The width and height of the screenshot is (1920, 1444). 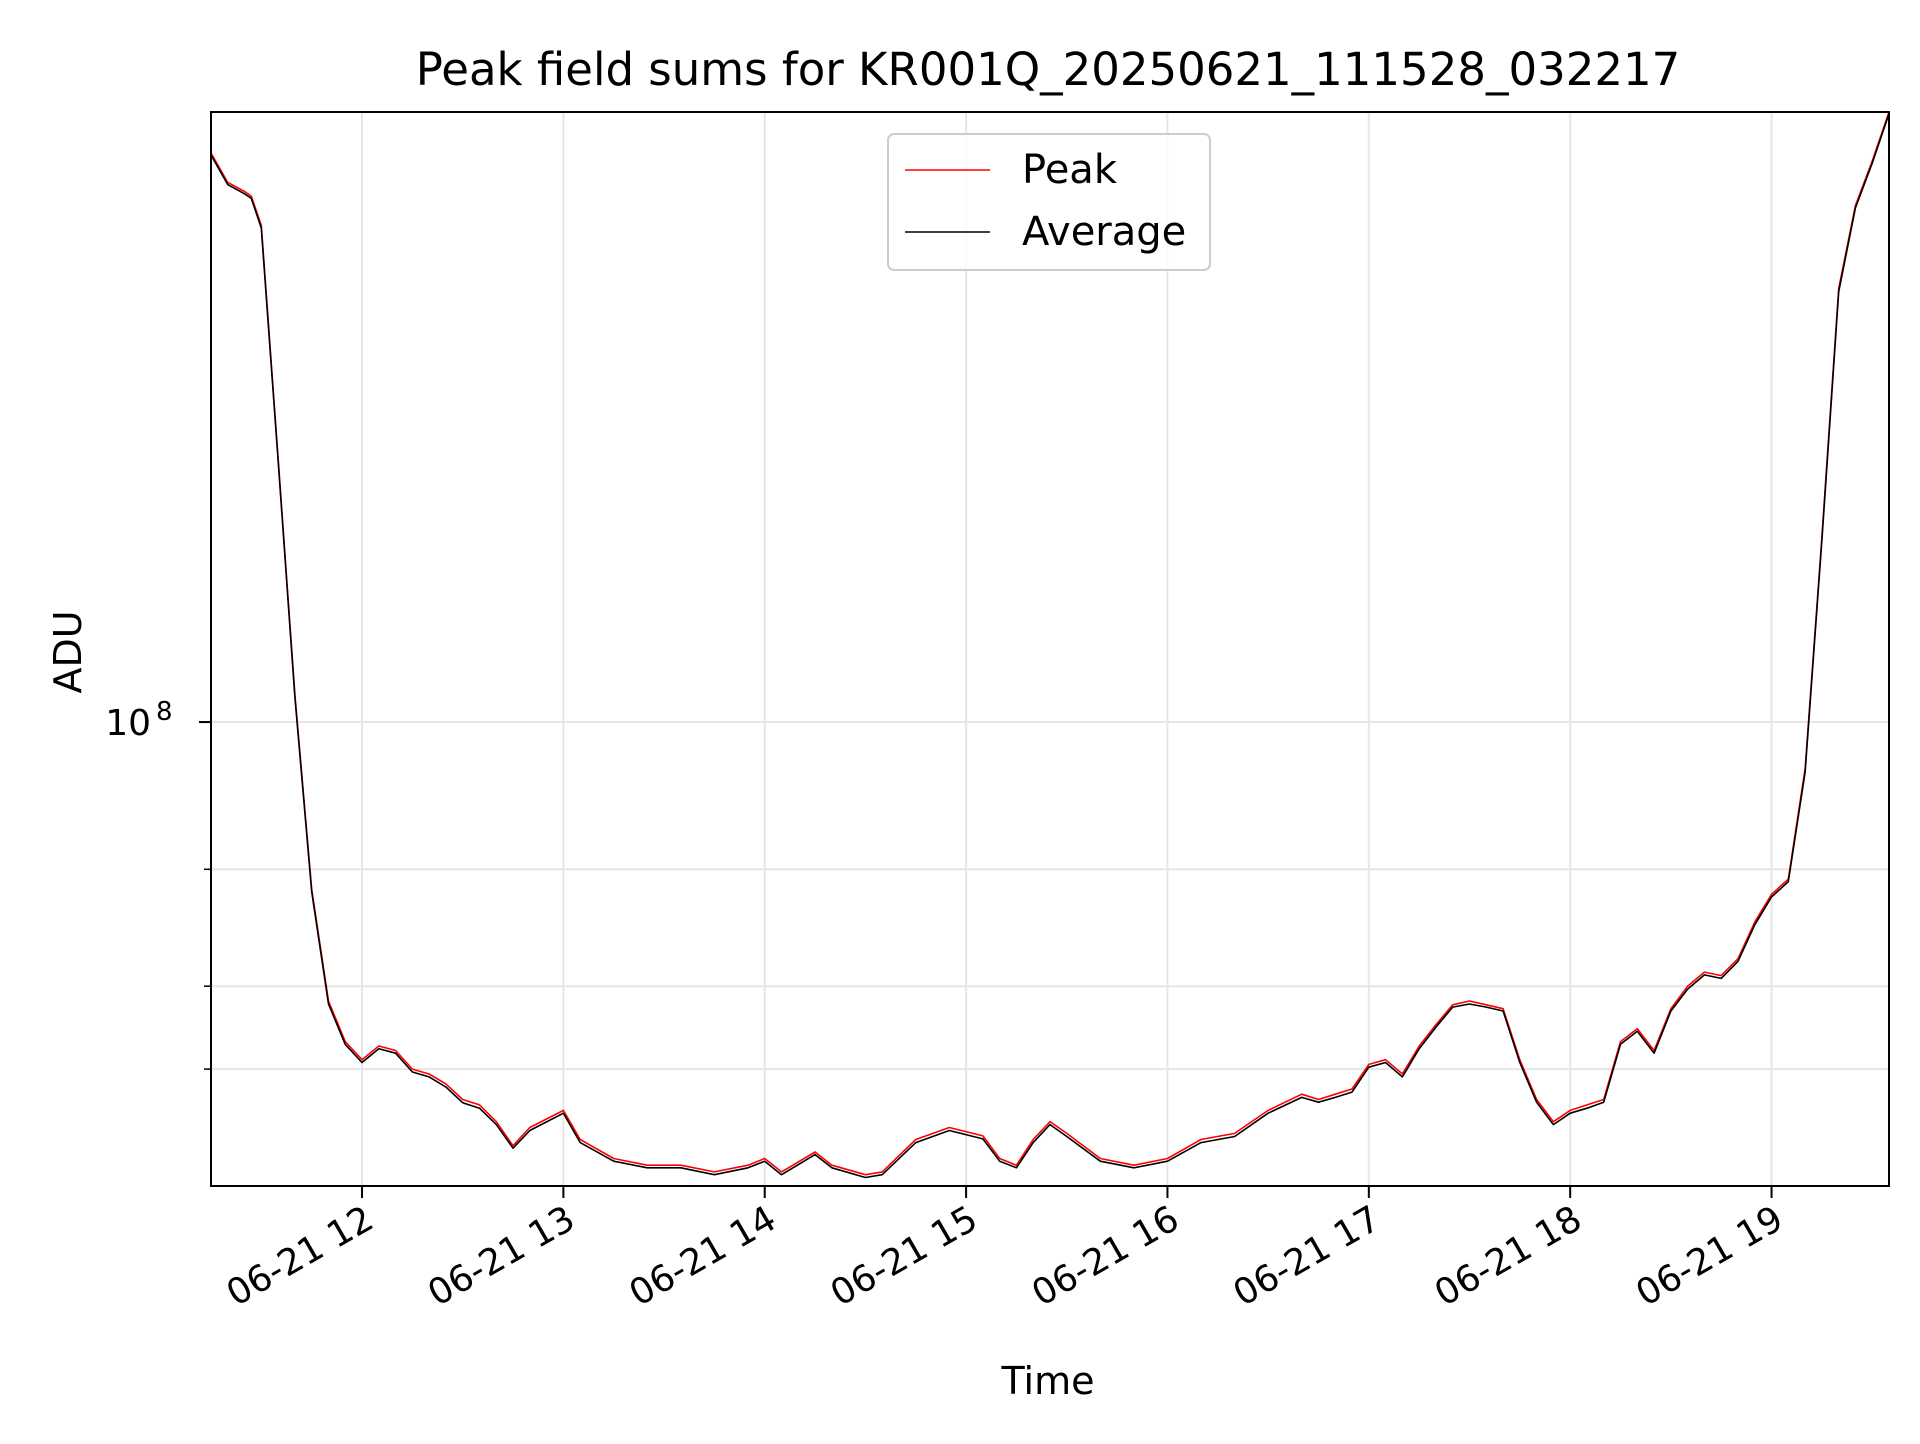 What do you see at coordinates (1104, 232) in the screenshot?
I see `legend-label-average: Average` at bounding box center [1104, 232].